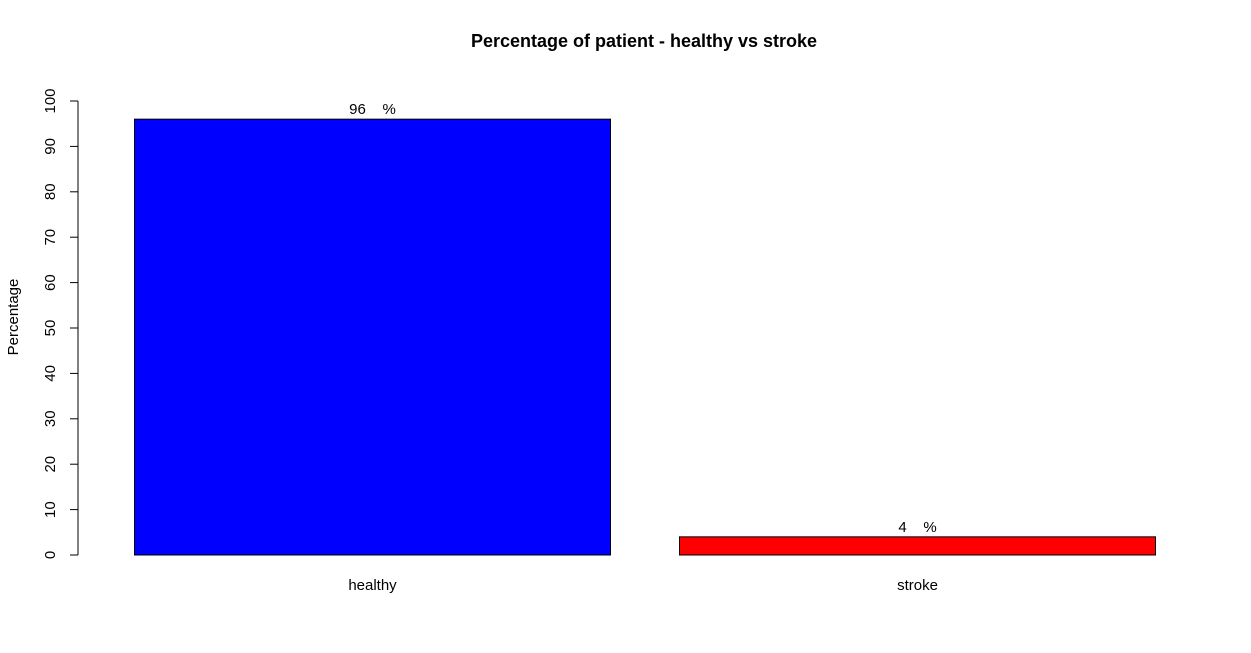  I want to click on y-tick-label: 50, so click(50, 328).